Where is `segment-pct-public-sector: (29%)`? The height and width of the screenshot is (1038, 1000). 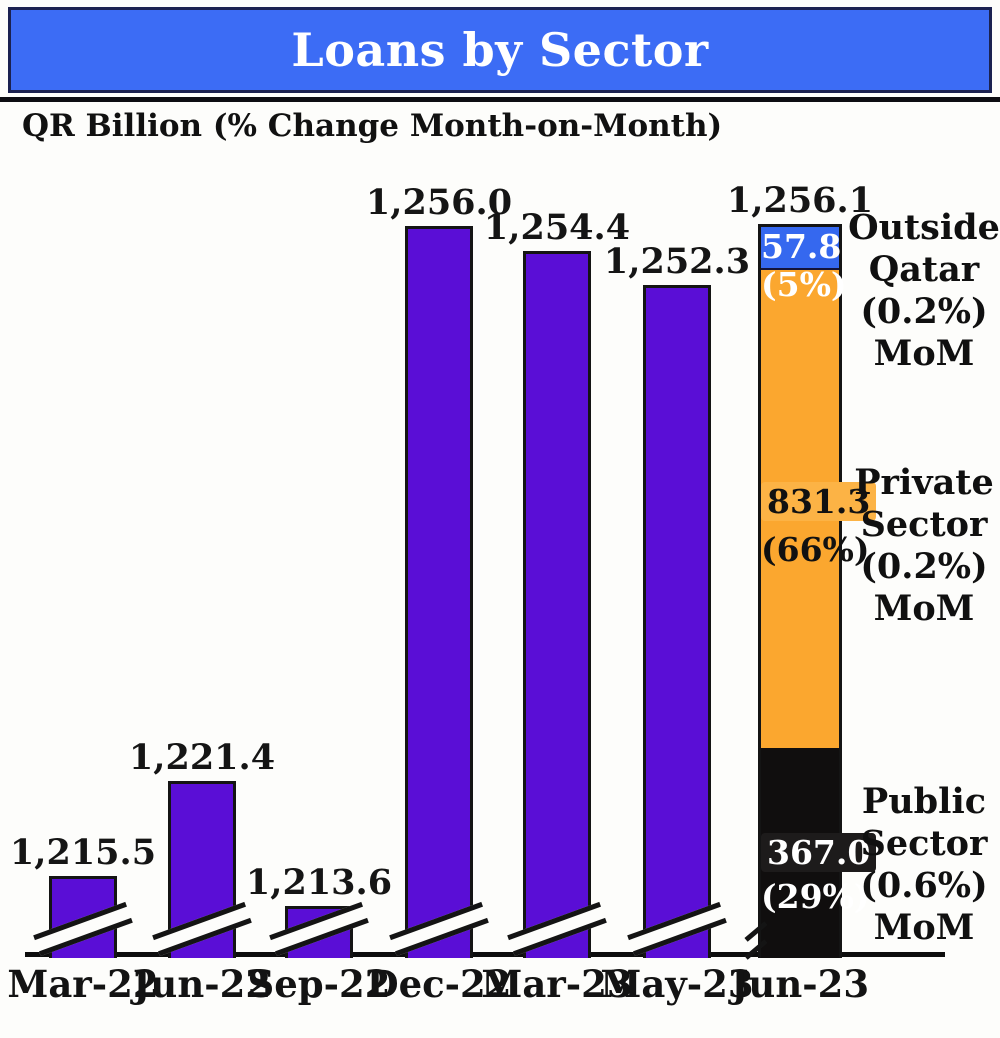
segment-pct-public-sector: (29%) is located at coordinates (815, 896).